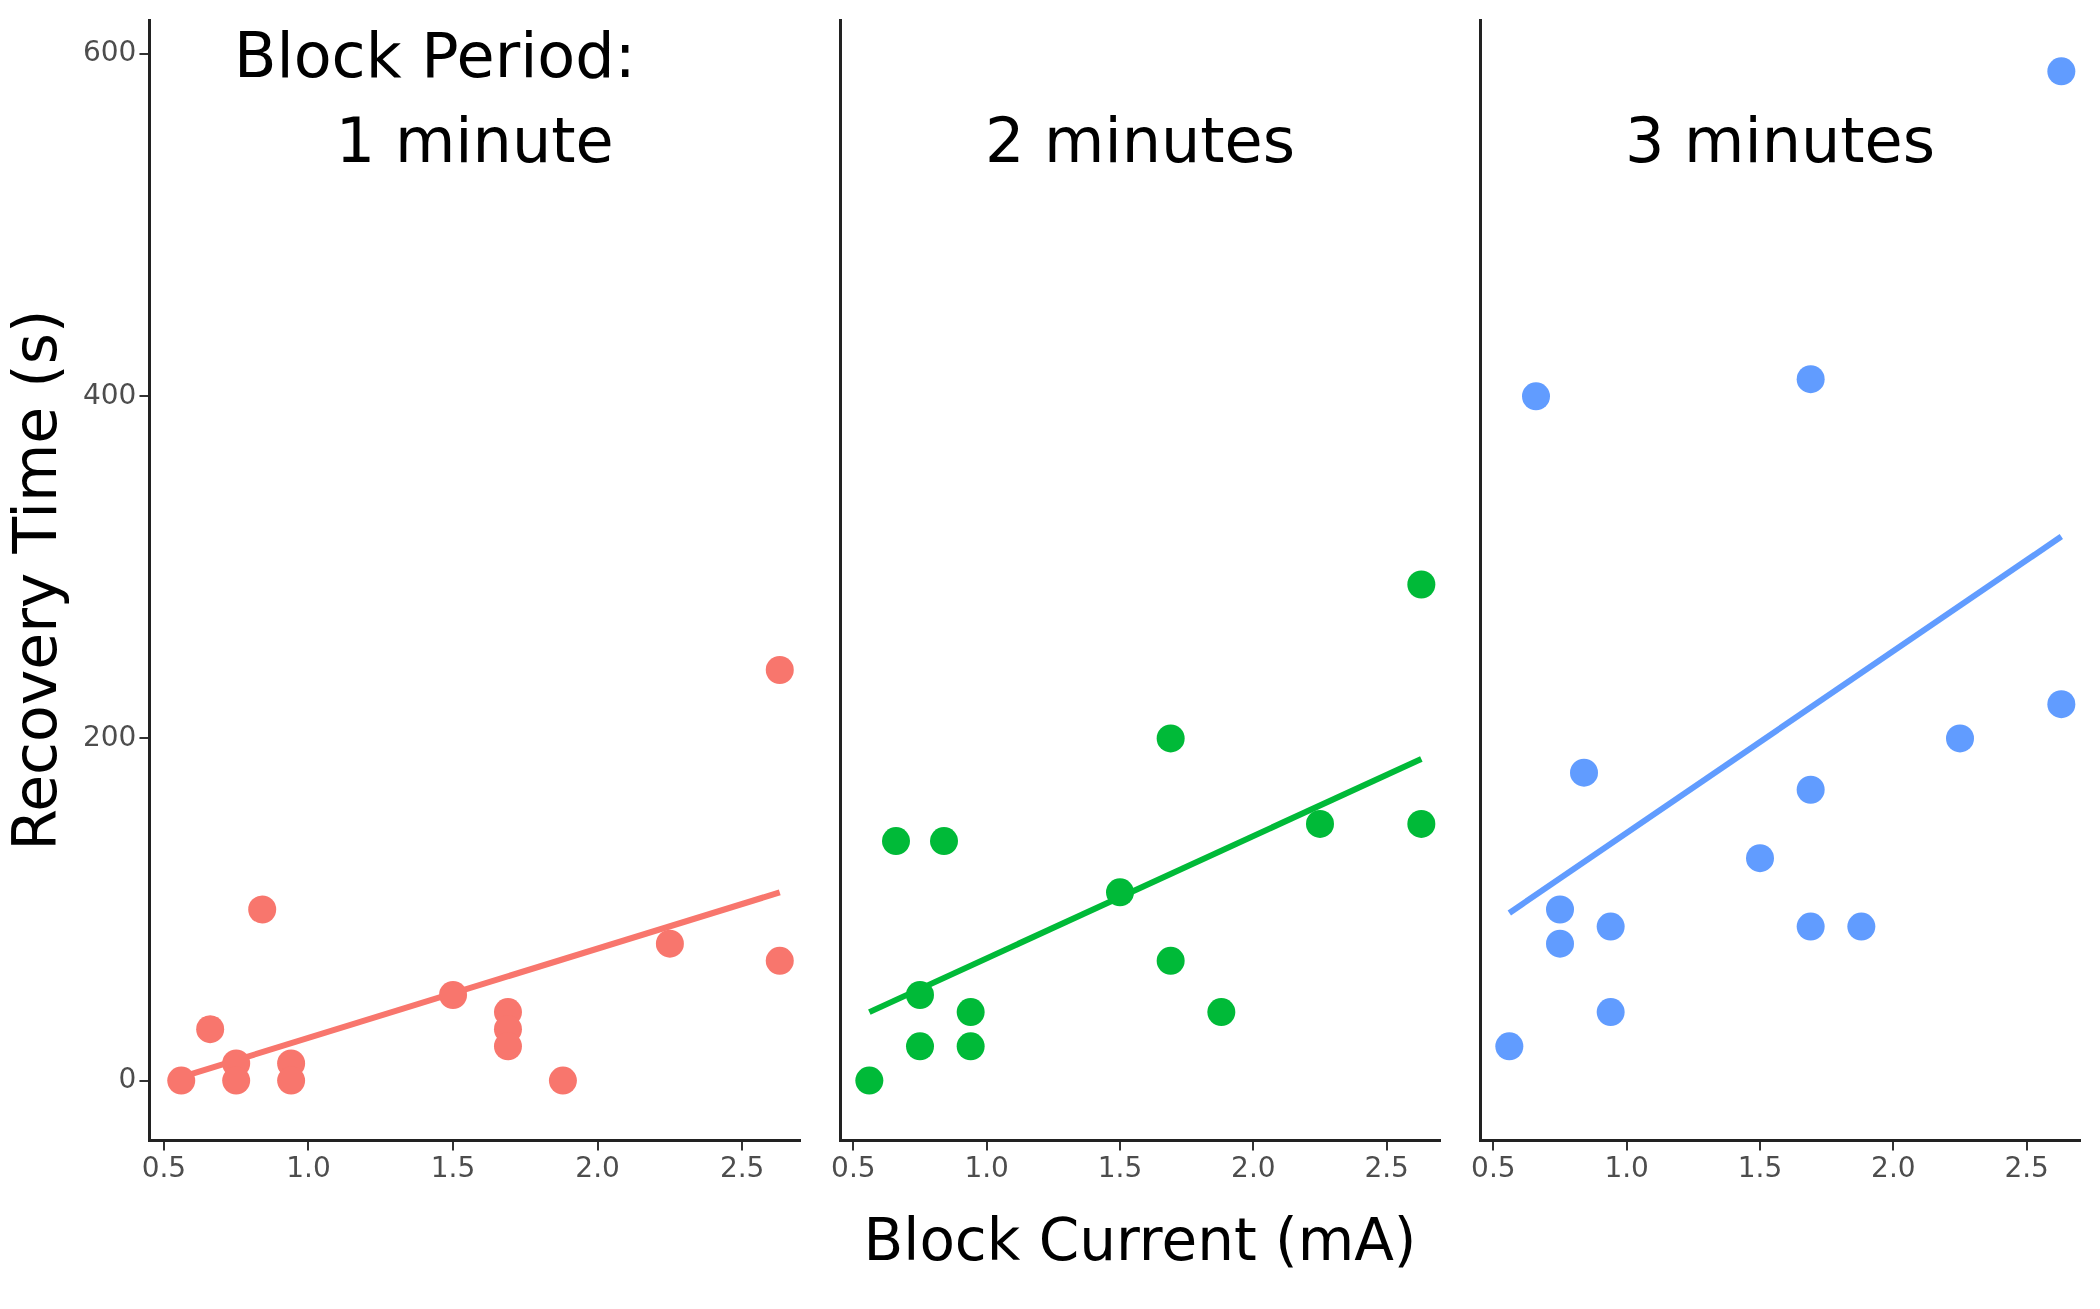 The height and width of the screenshot is (1309, 2100). What do you see at coordinates (109, 736) in the screenshot?
I see `y-tick-label: 200` at bounding box center [109, 736].